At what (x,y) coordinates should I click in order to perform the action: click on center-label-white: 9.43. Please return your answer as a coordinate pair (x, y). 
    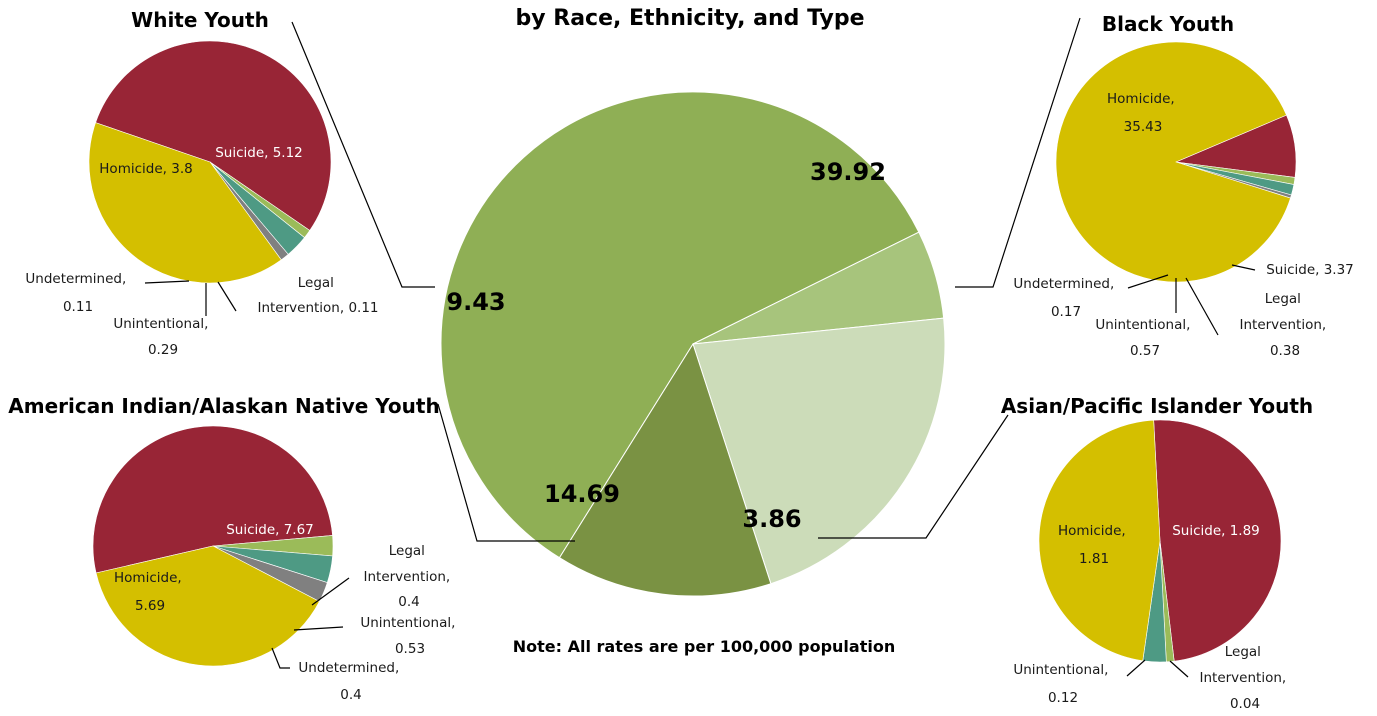
    Looking at the image, I should click on (475, 302).